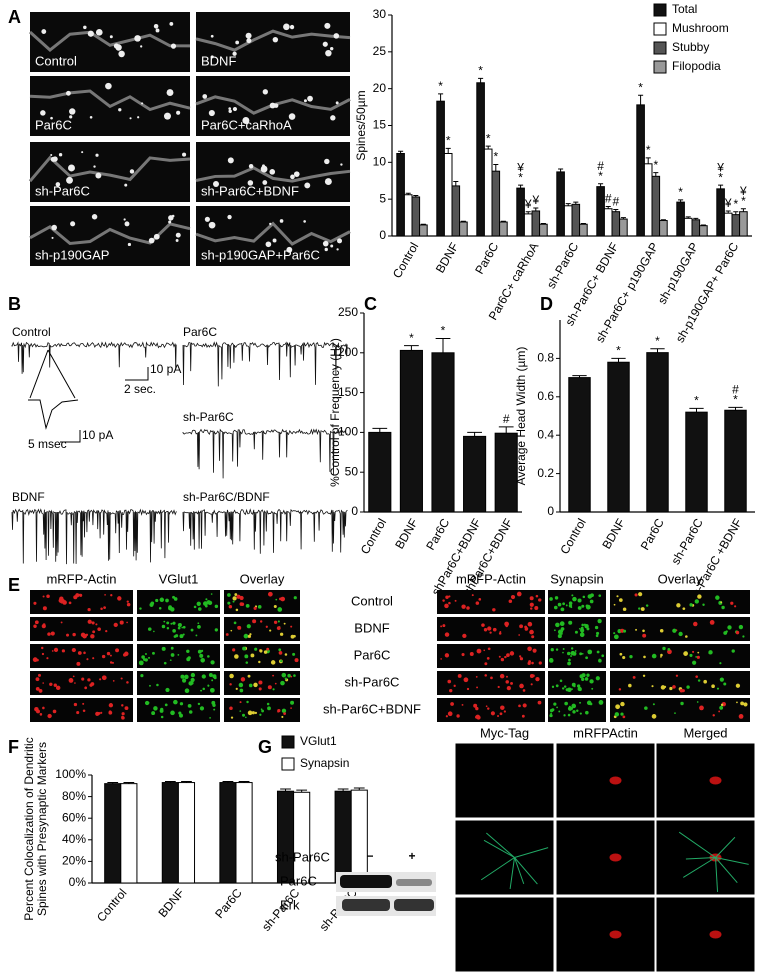  Describe the element at coordinates (348, 352) in the screenshot. I see `y-tick-label: 200` at that location.